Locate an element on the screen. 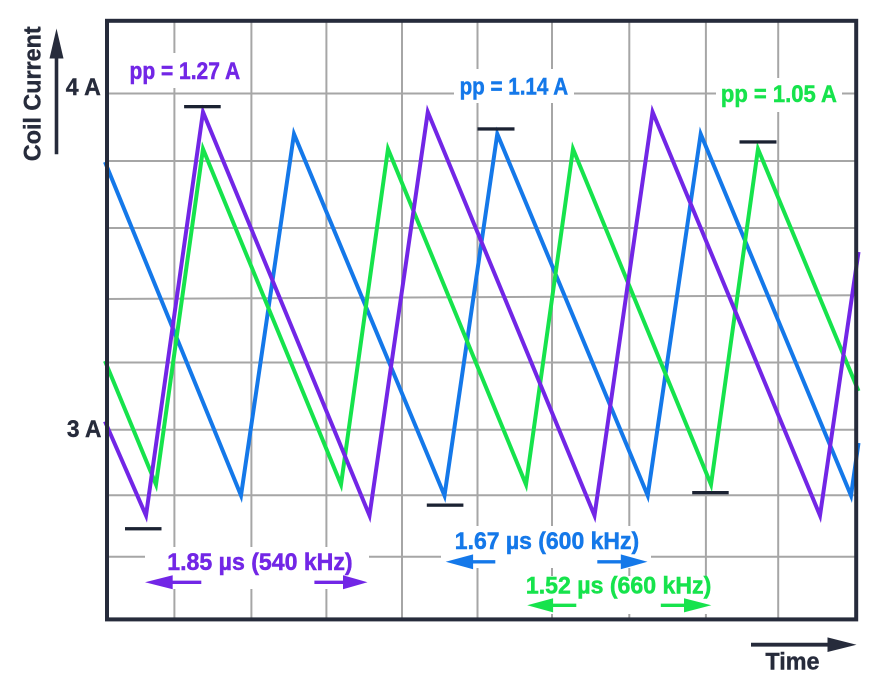  svg-text: pp = 1.05 A is located at coordinates (779, 94).